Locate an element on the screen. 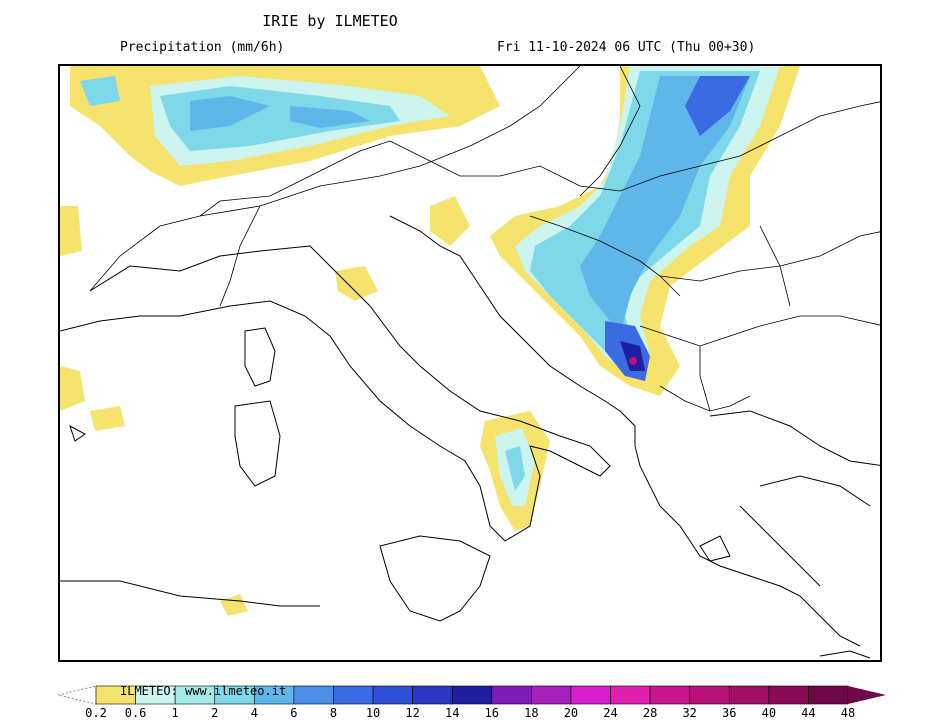  legend-tick-label: 14 is located at coordinates (452, 713).